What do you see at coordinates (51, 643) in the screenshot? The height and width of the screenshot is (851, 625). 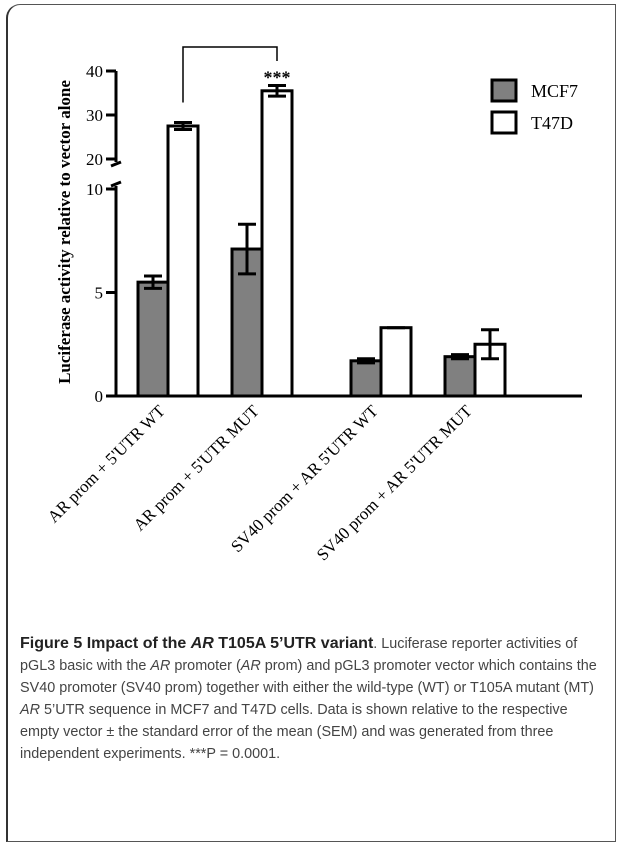 I see `caption-figure-label: Figure 5` at bounding box center [51, 643].